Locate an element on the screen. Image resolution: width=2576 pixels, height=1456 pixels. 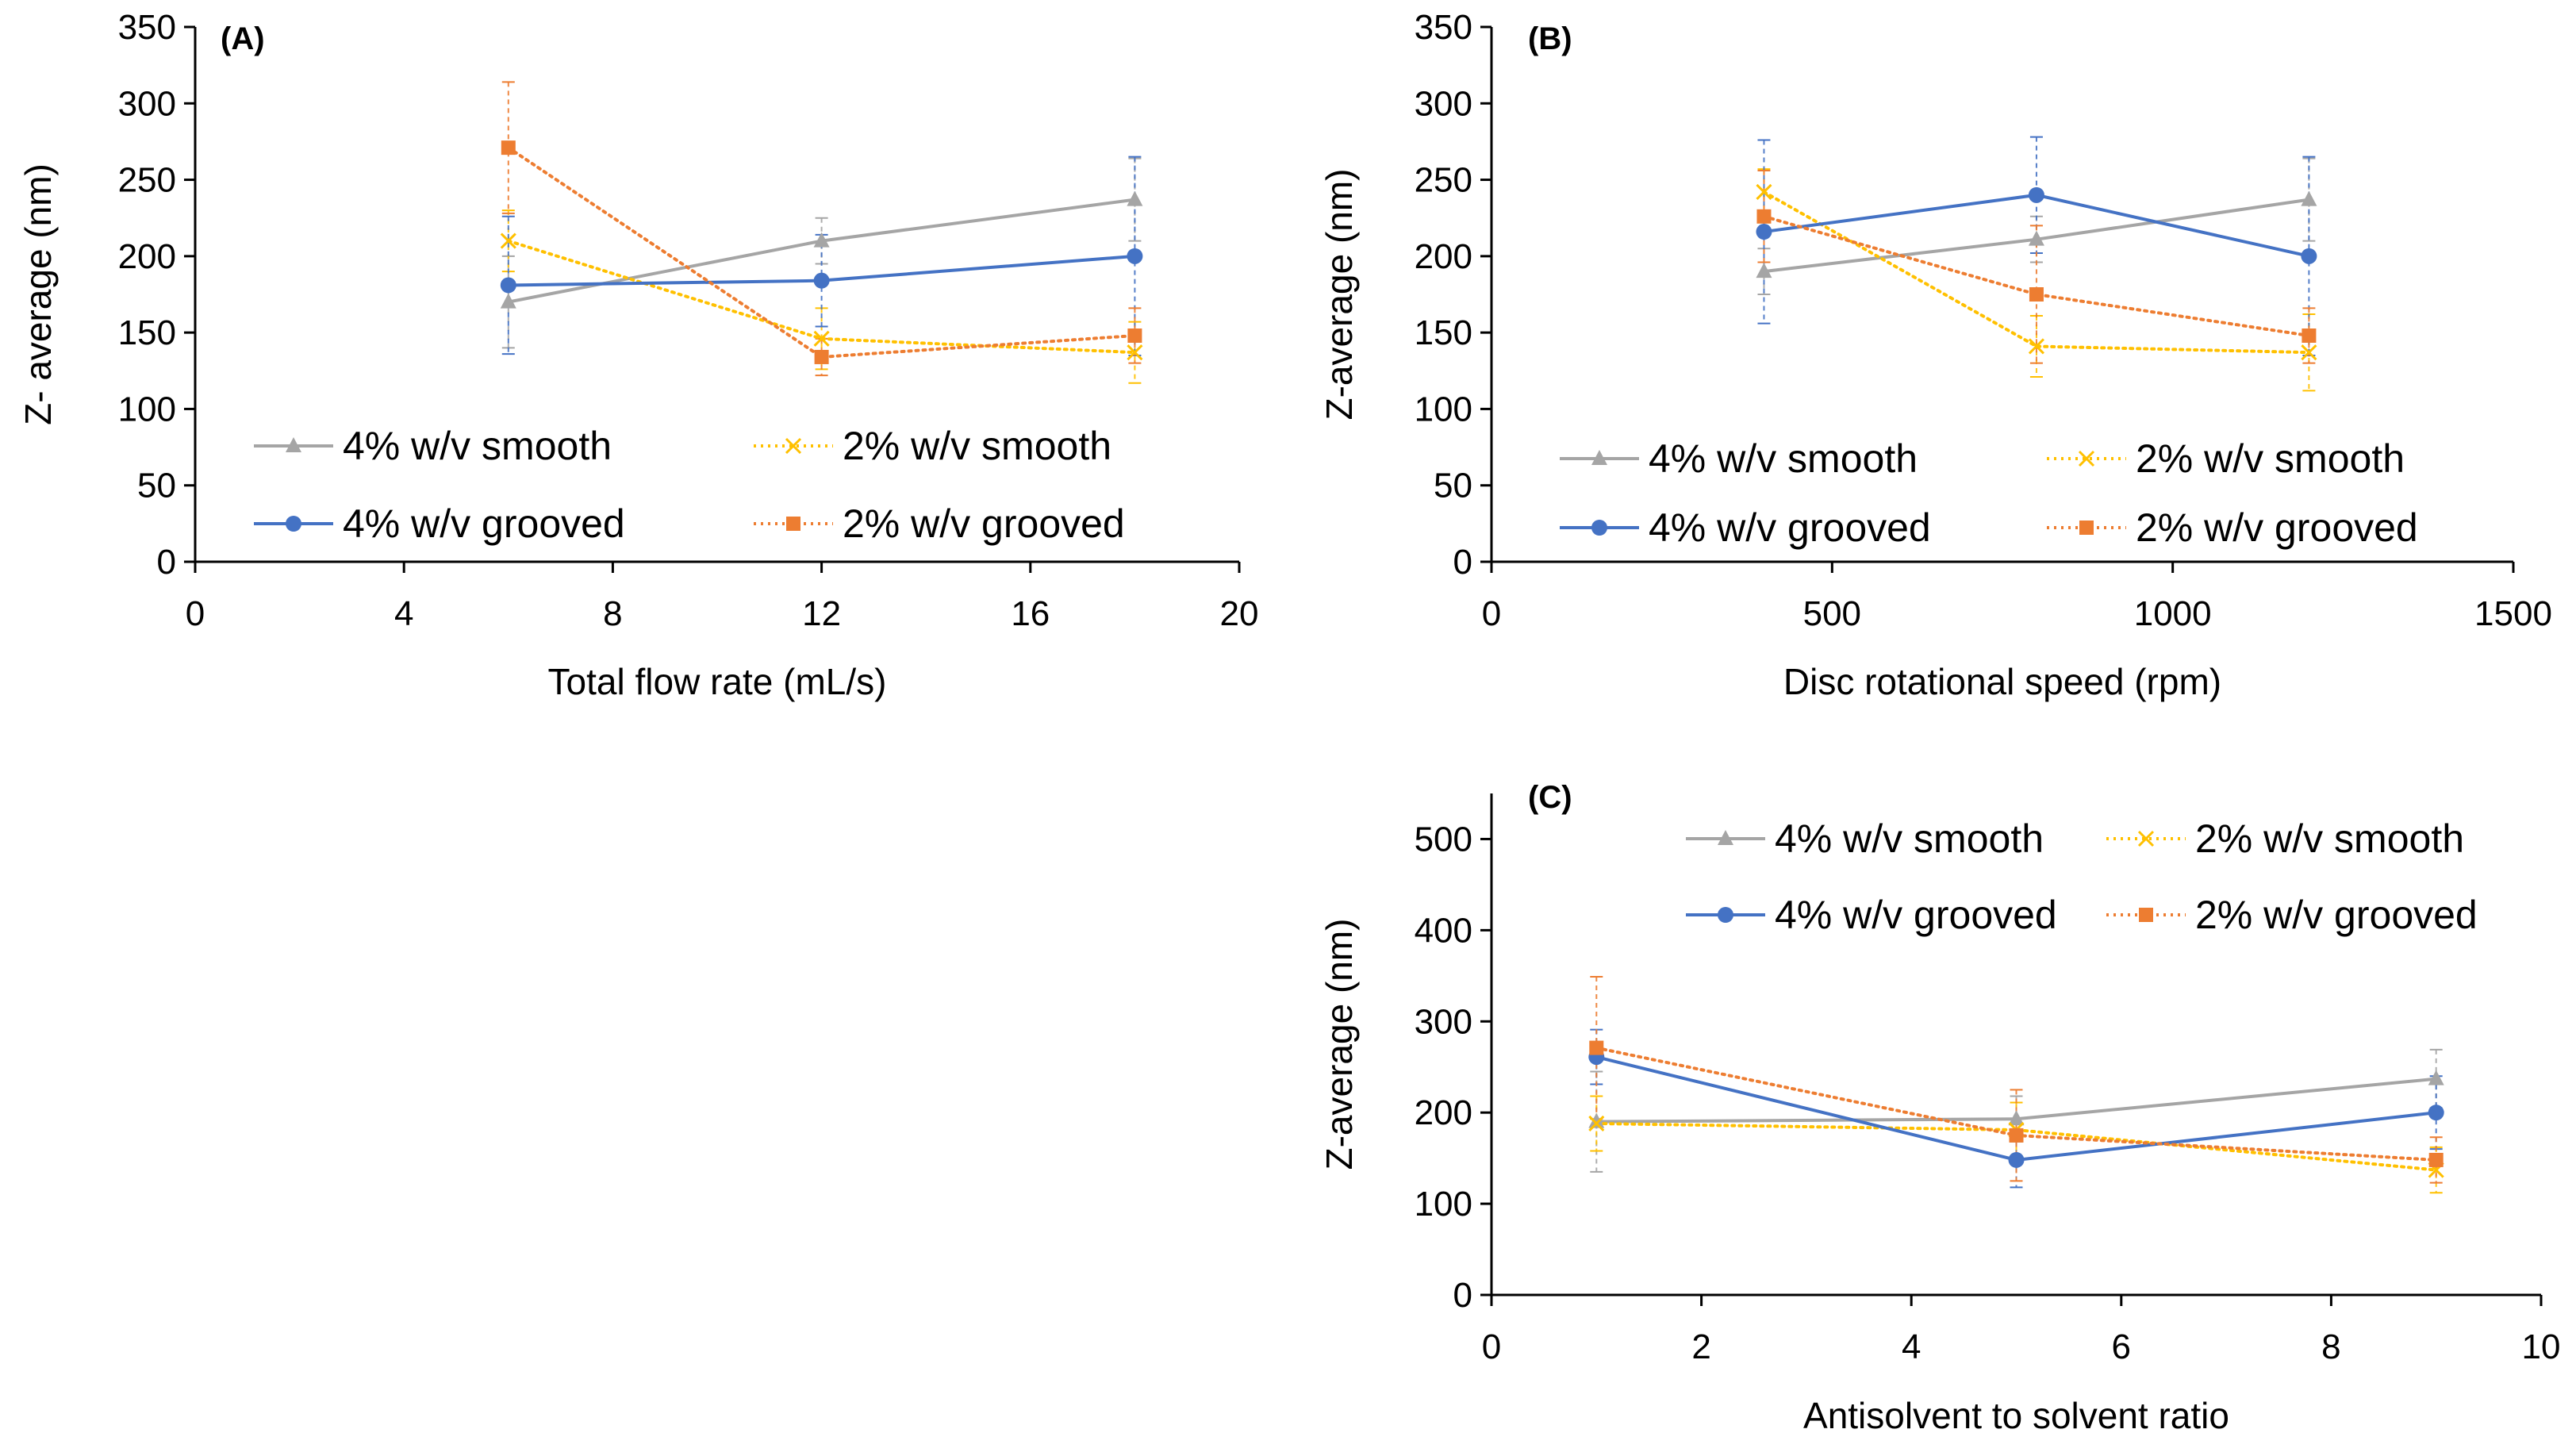
x-tick-label: 500 is located at coordinates (1832, 613).